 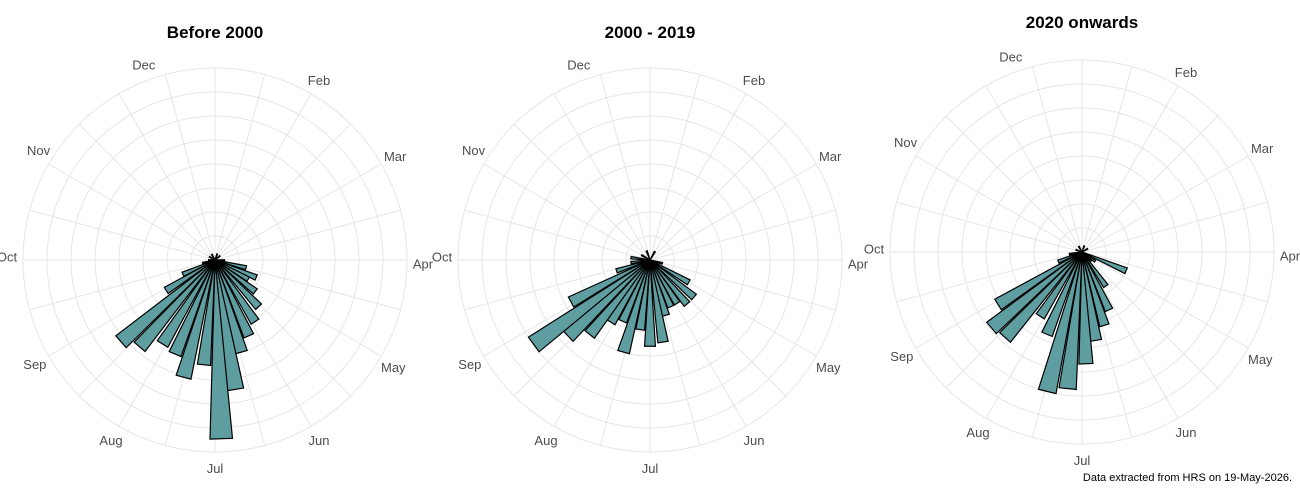 I want to click on panel-title: Before 2000, so click(x=215, y=32).